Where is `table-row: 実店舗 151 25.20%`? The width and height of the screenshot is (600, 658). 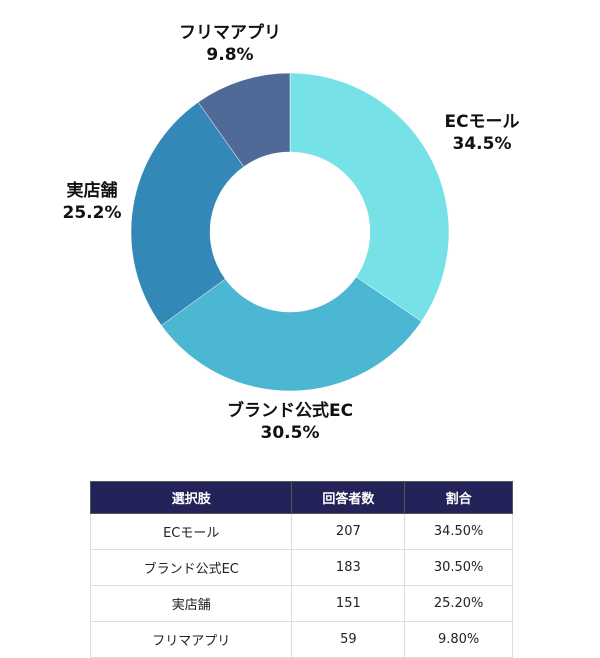 table-row: 実店舗 151 25.20% is located at coordinates (301, 603).